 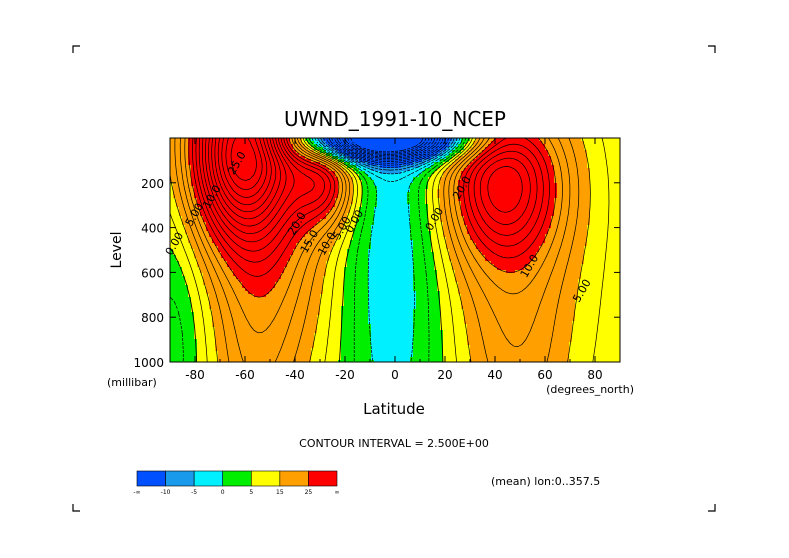 What do you see at coordinates (345, 375) in the screenshot?
I see `x-tick-label: -20` at bounding box center [345, 375].